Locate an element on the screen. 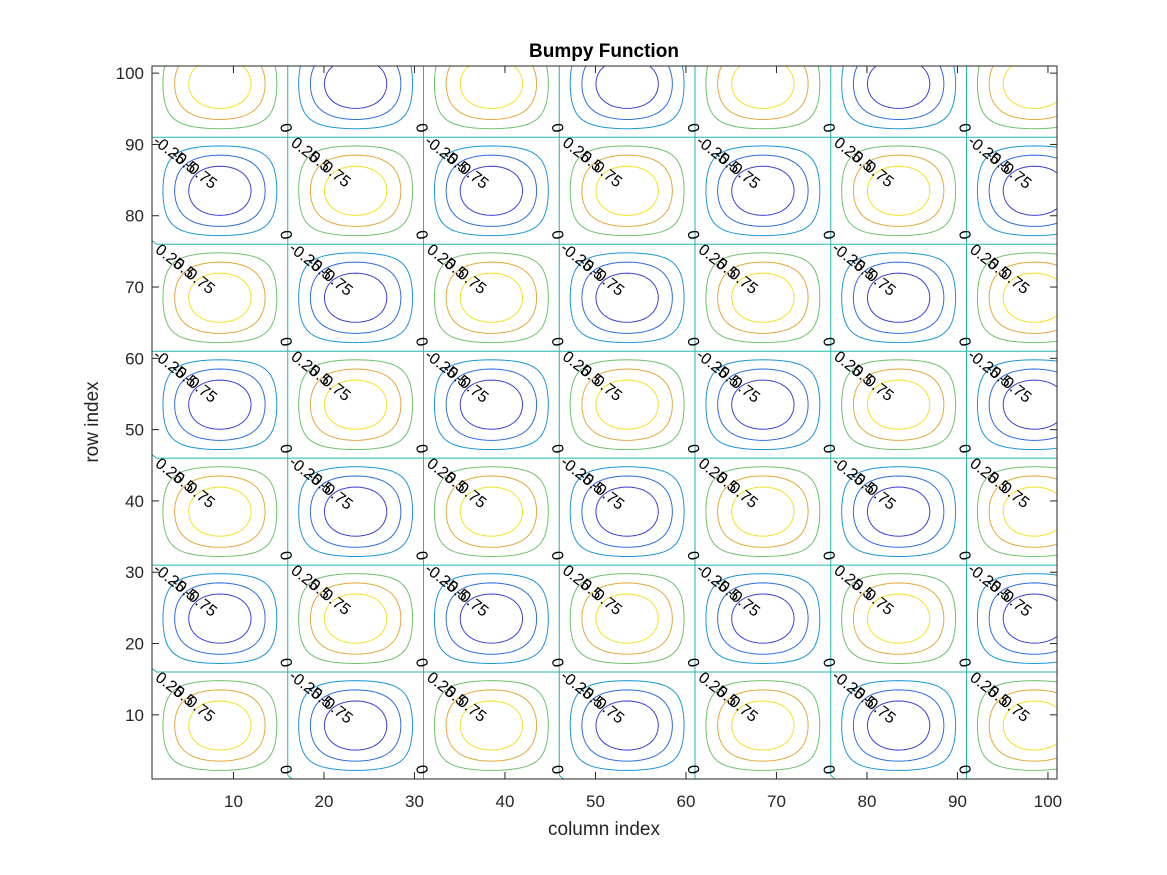 The height and width of the screenshot is (875, 1167). x-tick-label: 50 is located at coordinates (595, 801).